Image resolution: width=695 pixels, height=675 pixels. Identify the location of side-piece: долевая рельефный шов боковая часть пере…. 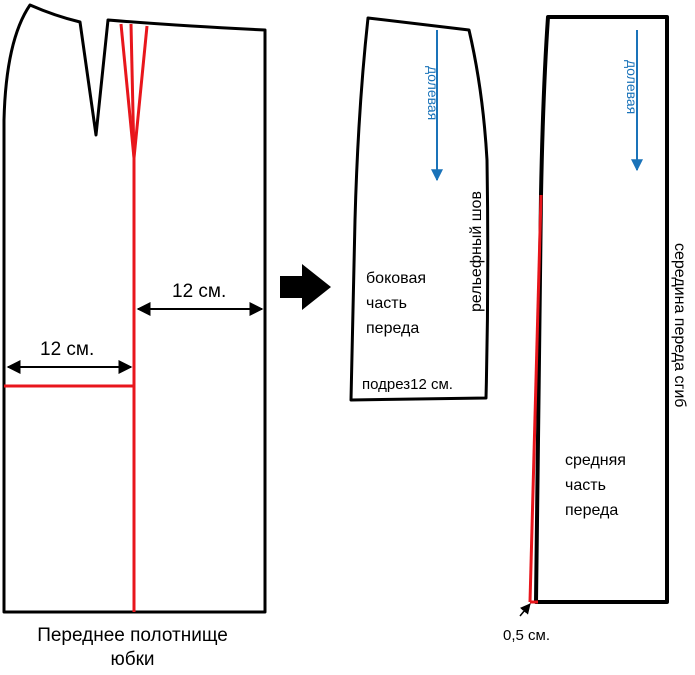
(419, 209).